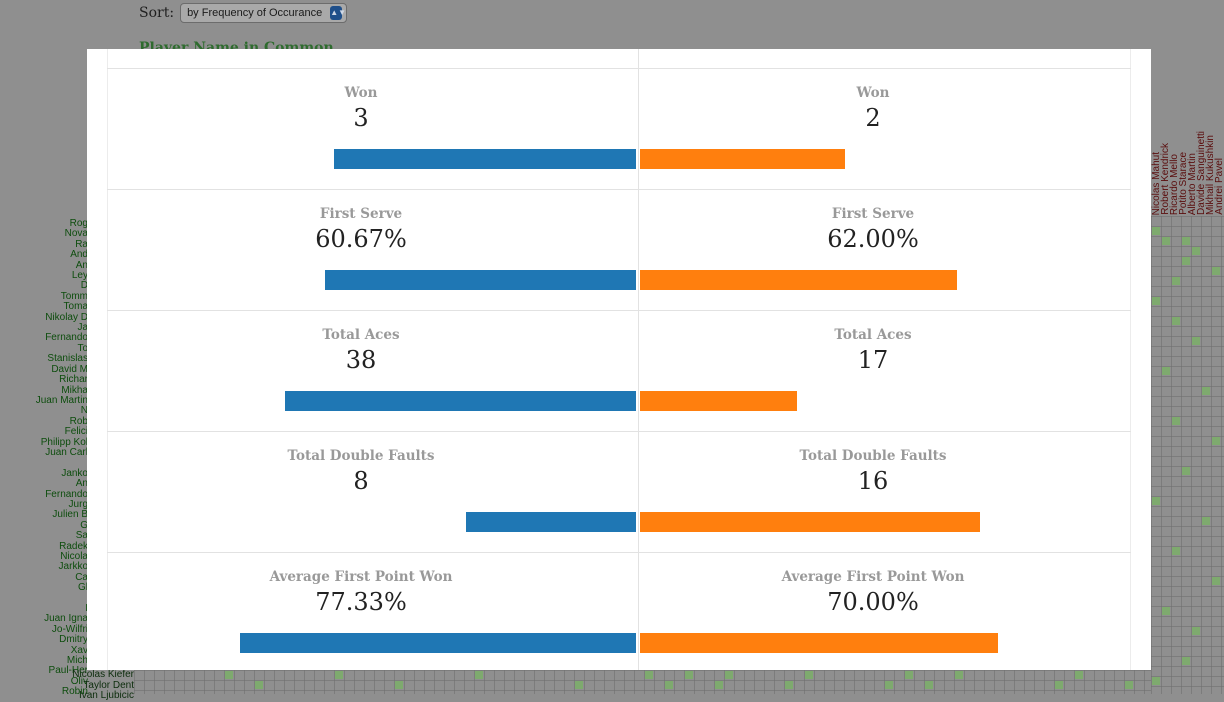 This screenshot has width=1224, height=702. What do you see at coordinates (82, 348) in the screenshot?
I see `player-name-left: To` at bounding box center [82, 348].